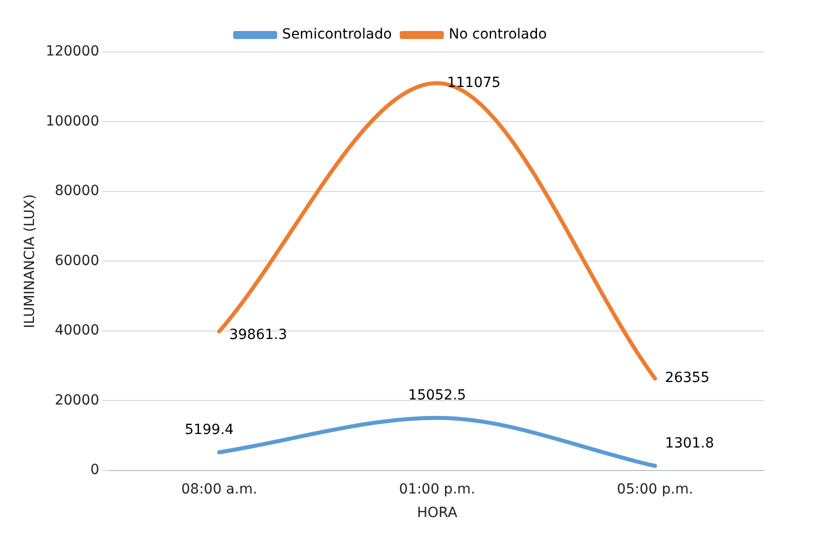 This screenshot has width=822, height=544. What do you see at coordinates (95, 470) in the screenshot?
I see `y-tick-label: 0` at bounding box center [95, 470].